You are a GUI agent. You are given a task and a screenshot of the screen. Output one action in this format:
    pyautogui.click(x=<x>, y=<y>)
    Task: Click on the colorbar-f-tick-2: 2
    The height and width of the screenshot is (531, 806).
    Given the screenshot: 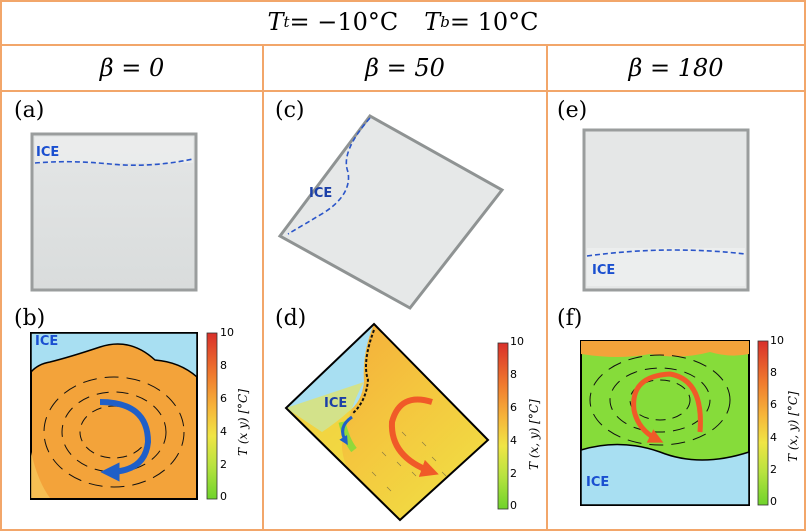 What is the action you would take?
    pyautogui.click(x=773, y=469)
    